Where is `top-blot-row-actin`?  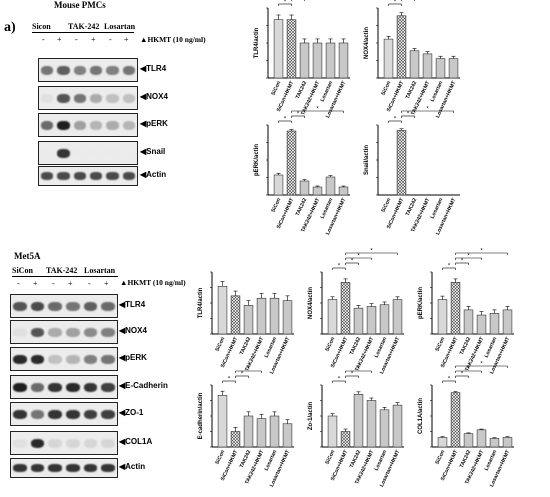 top-blot-row-actin is located at coordinates (88, 176).